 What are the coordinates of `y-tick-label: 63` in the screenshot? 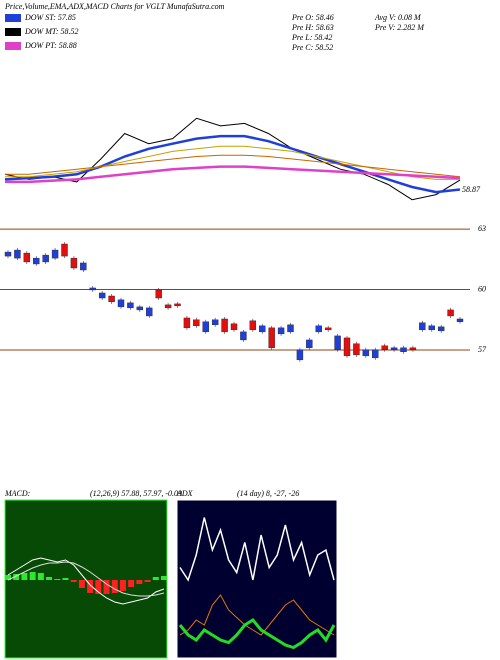 It's located at (482, 228).